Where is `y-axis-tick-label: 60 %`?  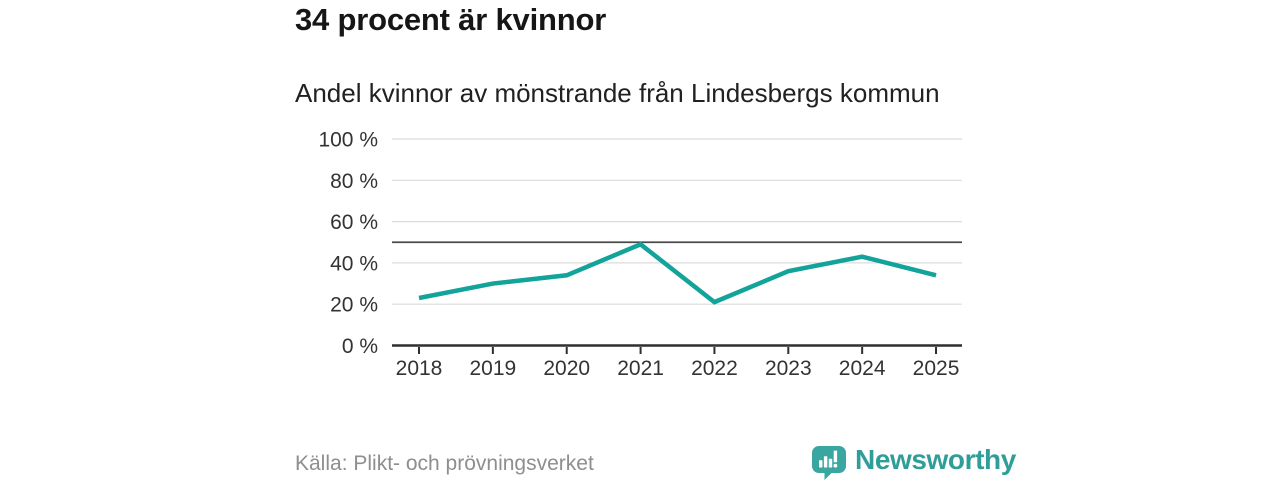 y-axis-tick-label: 60 % is located at coordinates (354, 222).